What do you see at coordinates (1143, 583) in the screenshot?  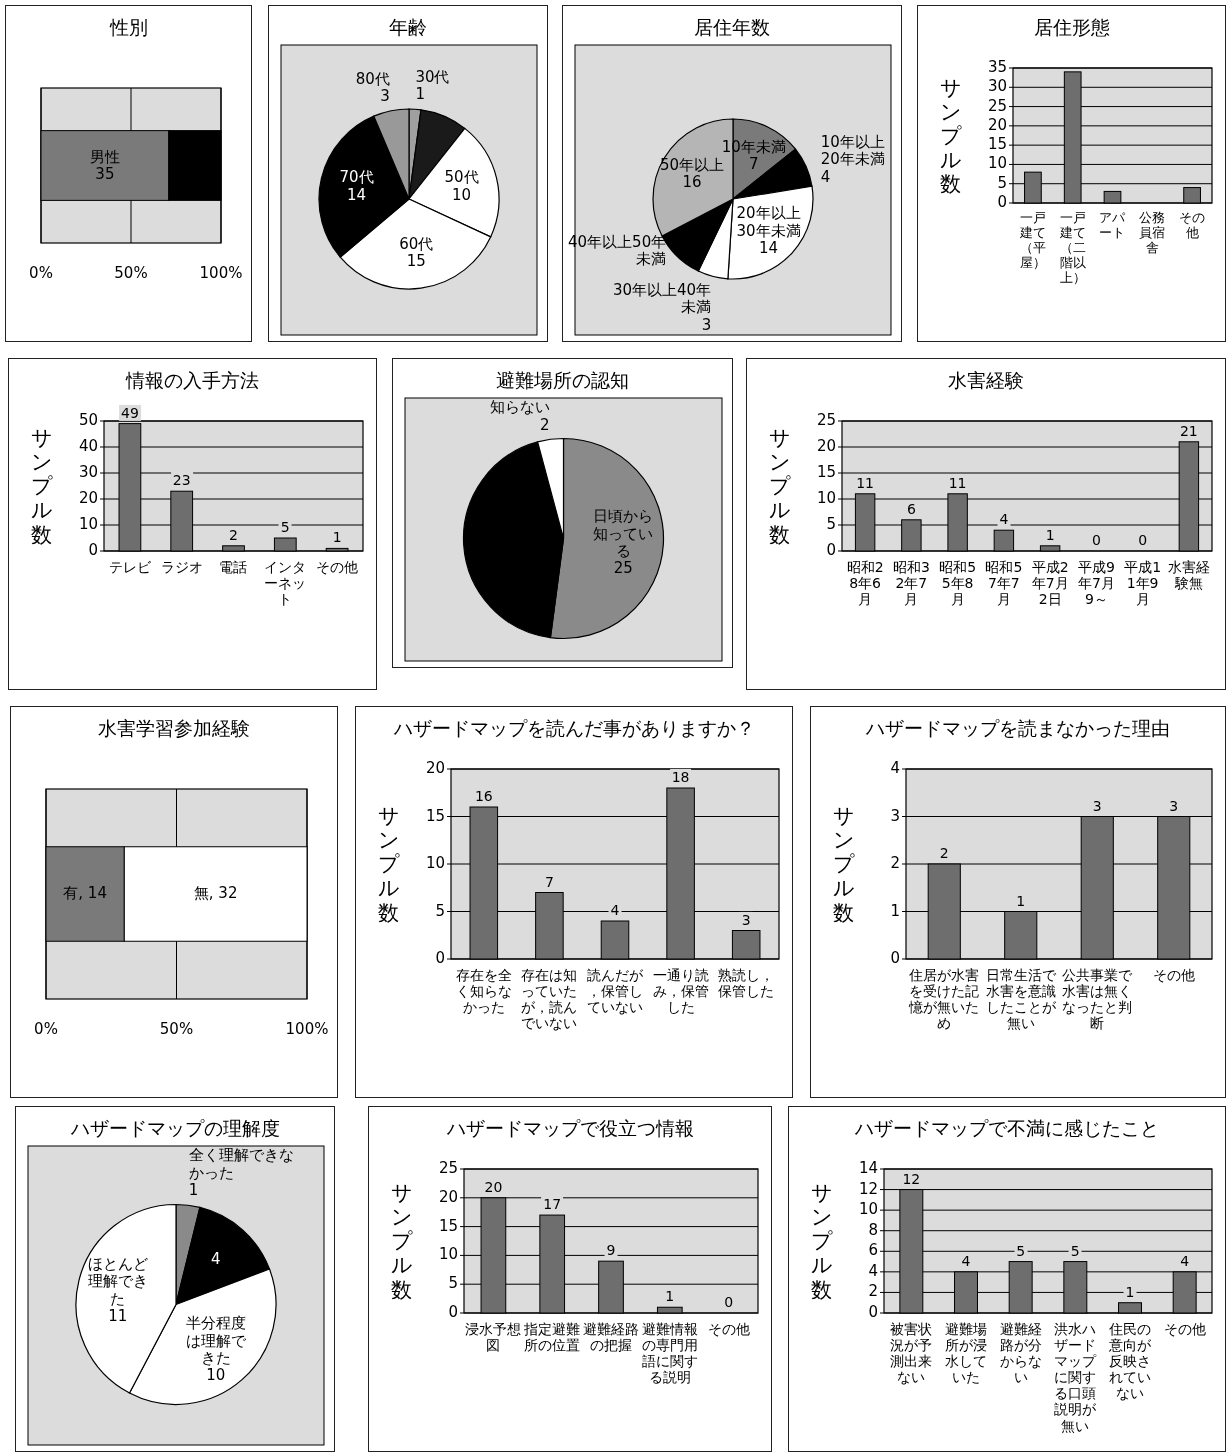 I see `x-tick-label: 平成11年9月` at bounding box center [1143, 583].